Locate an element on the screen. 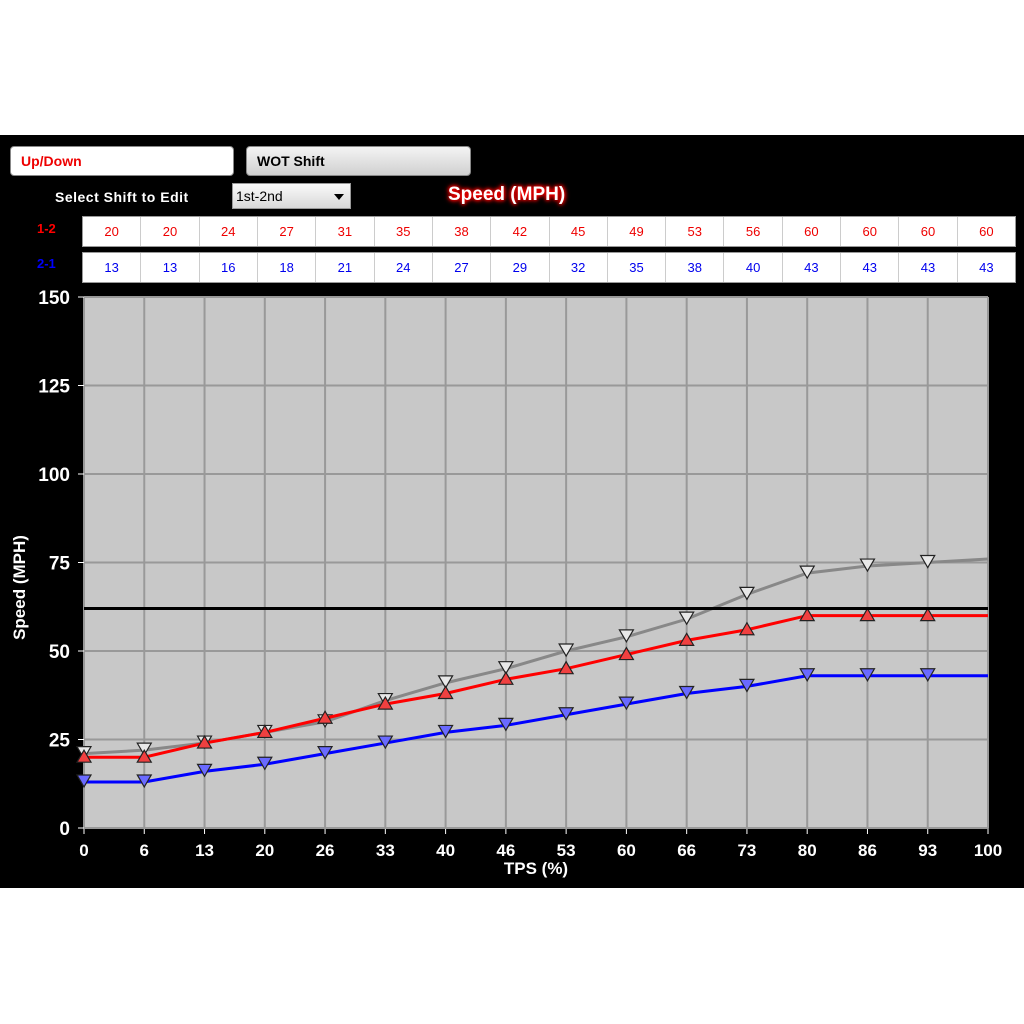 This screenshot has width=1024, height=1024. y-tick-label: 150 is located at coordinates (54, 298).